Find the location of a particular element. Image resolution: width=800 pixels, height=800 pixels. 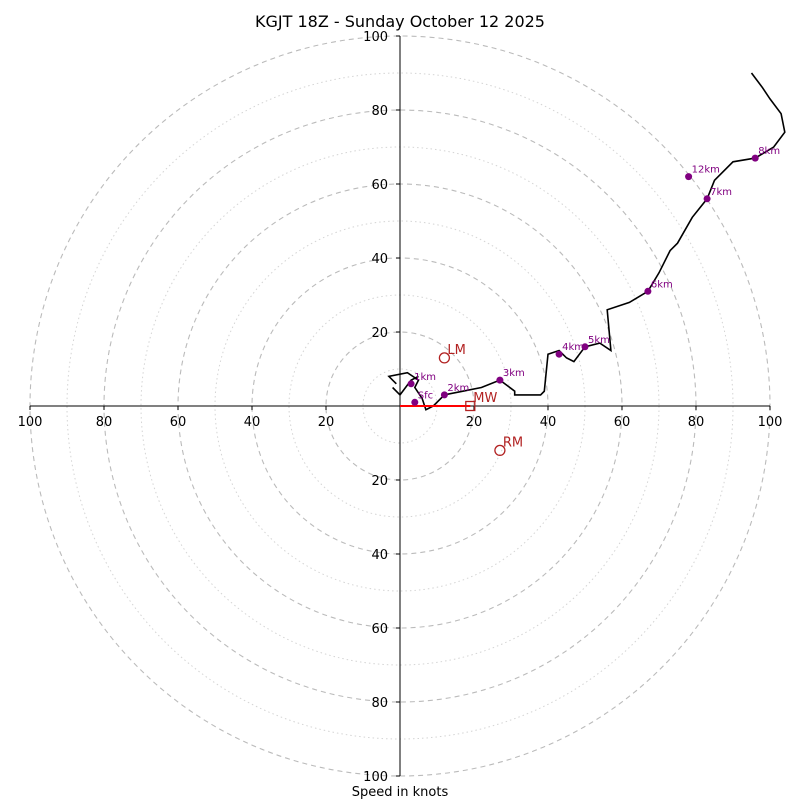

height-point-label: 2km is located at coordinates (458, 388).